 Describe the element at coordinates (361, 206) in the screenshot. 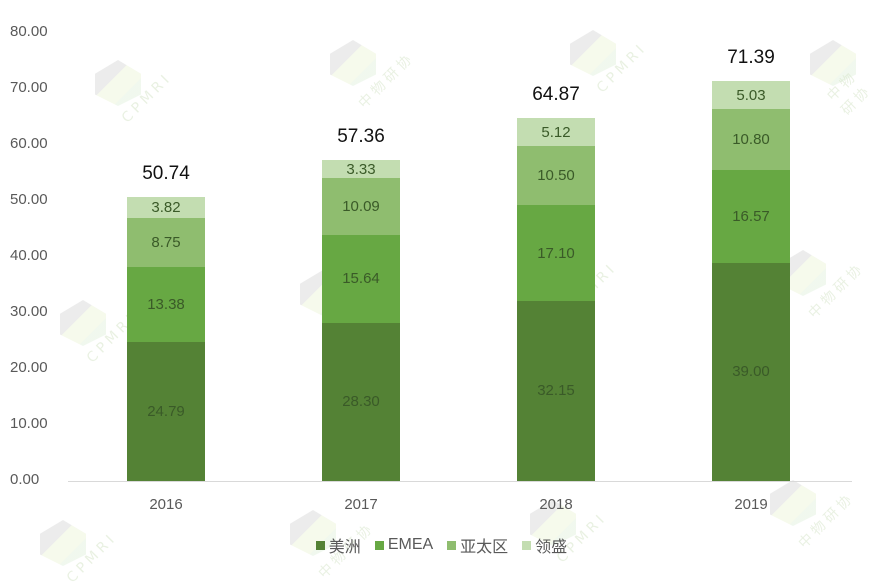

I see `bar-segment-2: 10.09` at that location.